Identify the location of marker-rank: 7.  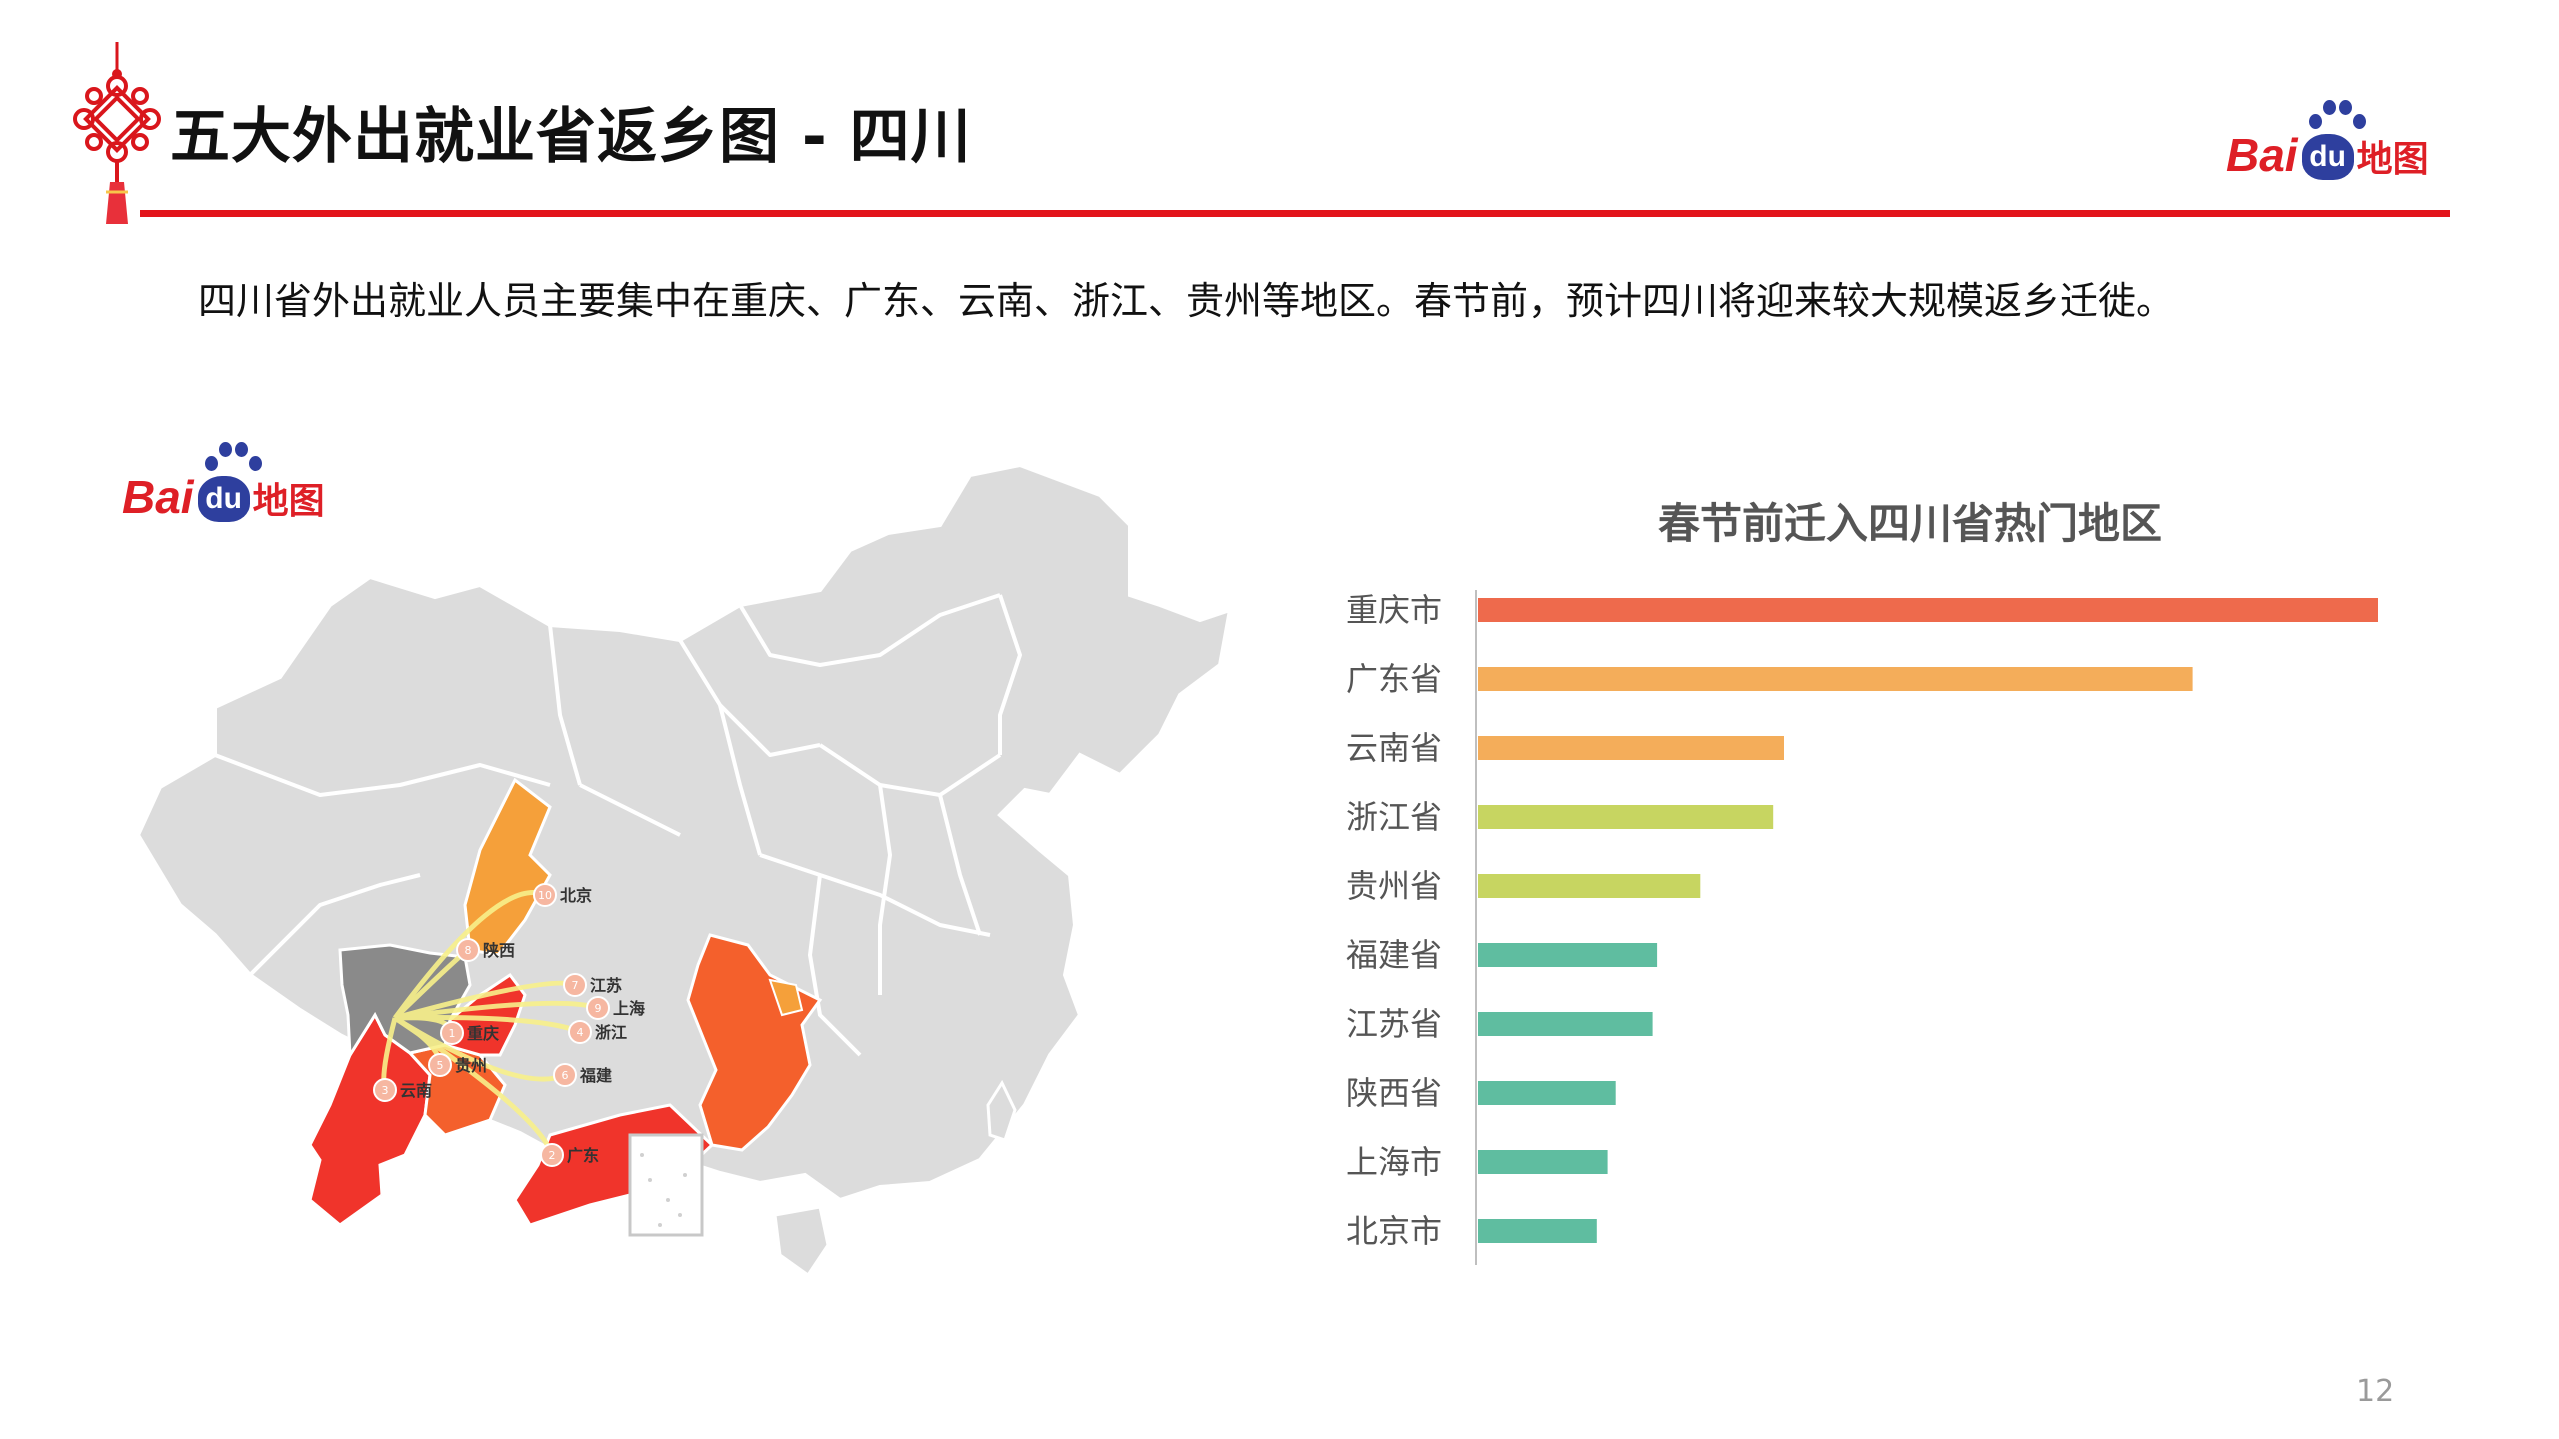
(575, 985).